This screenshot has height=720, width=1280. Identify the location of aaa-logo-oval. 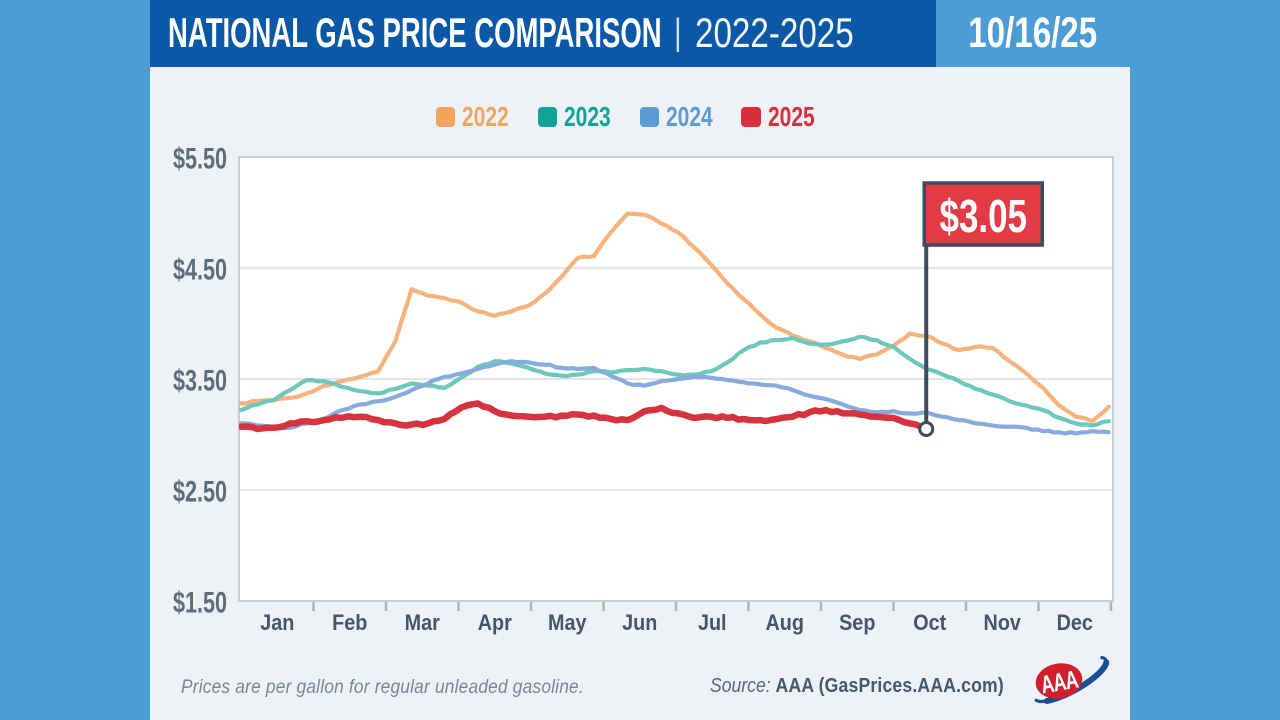
(1059, 681).